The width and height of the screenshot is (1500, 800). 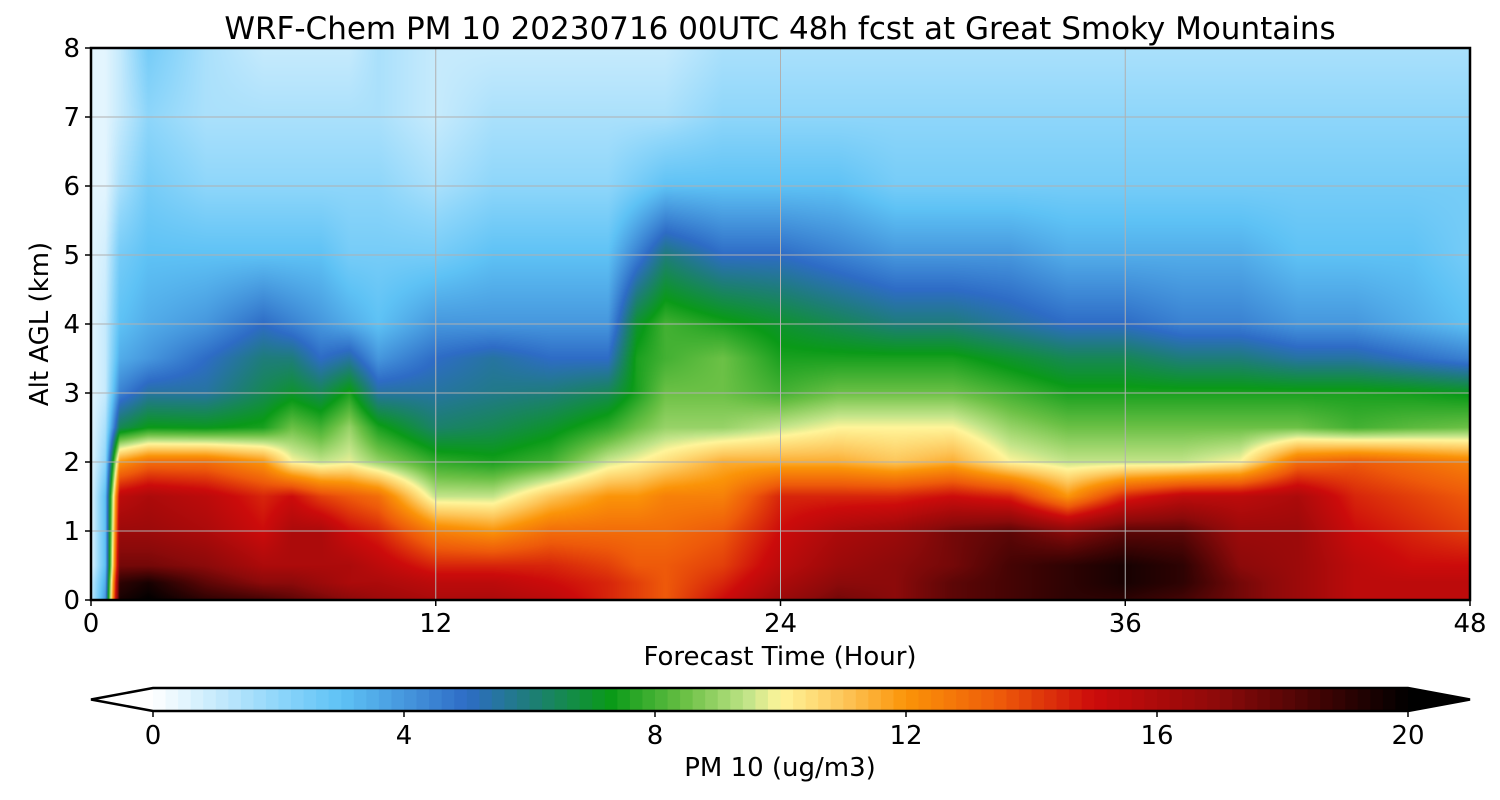 I want to click on colorbar-ticks: 0 4 8 12 16 20, so click(x=785, y=731).